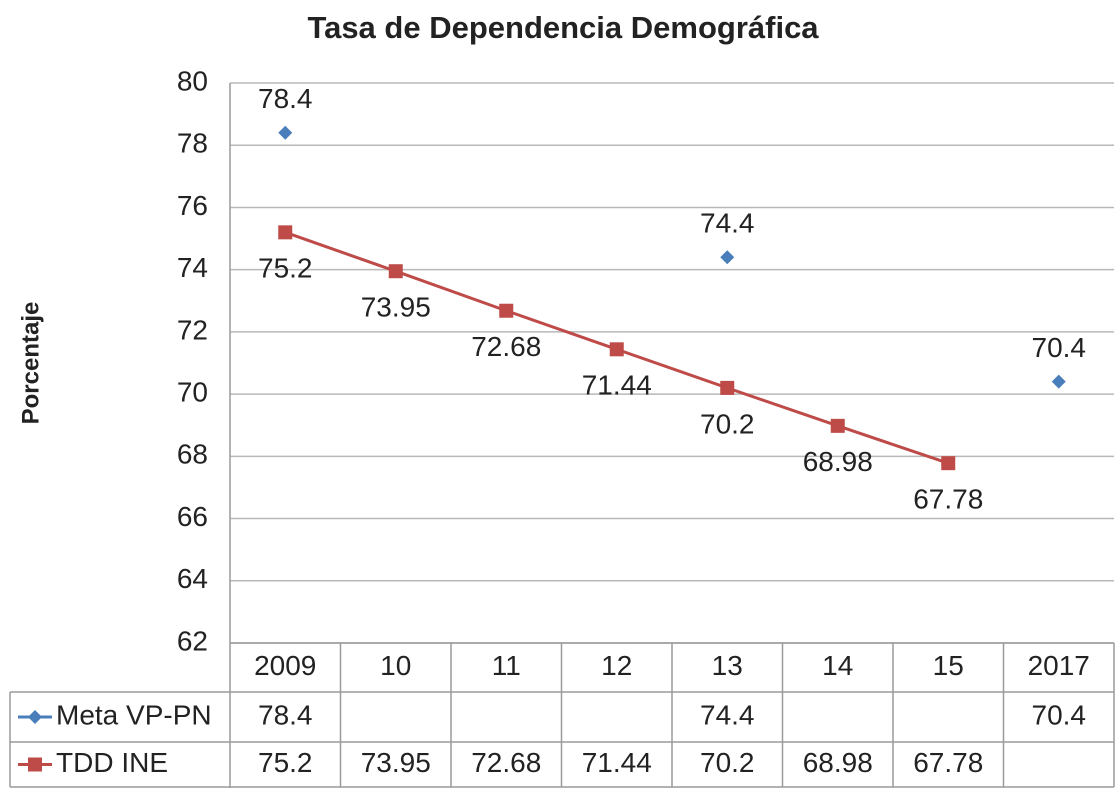  What do you see at coordinates (285, 665) in the screenshot?
I see `x-tick-label: 2009` at bounding box center [285, 665].